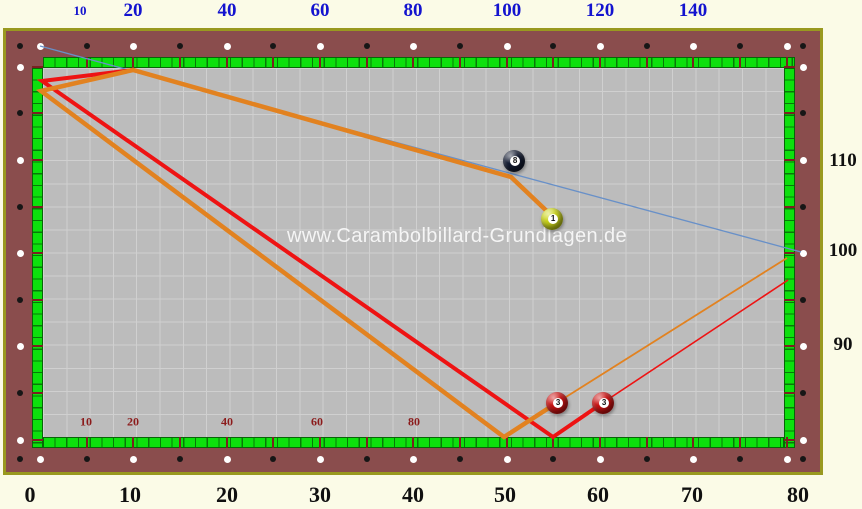 This screenshot has width=862, height=509. Describe the element at coordinates (130, 494) in the screenshot. I see `bottom-axis-label: 10` at that location.